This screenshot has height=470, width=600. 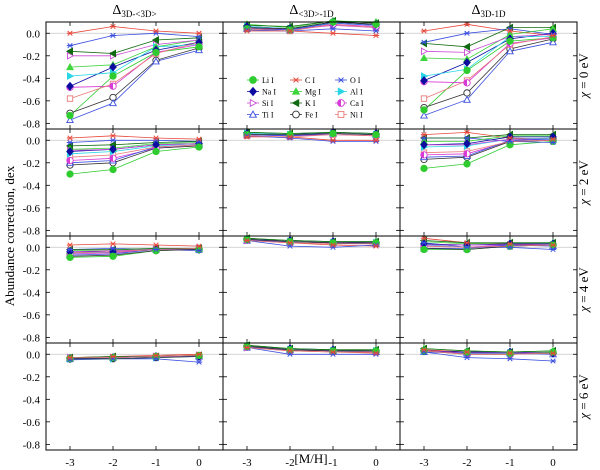 I want to click on legend-marker-ca-i, so click(x=341, y=103).